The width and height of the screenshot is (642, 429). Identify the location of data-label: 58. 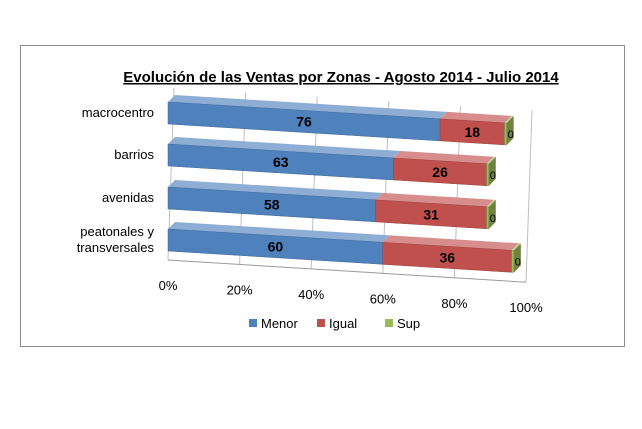
(272, 204).